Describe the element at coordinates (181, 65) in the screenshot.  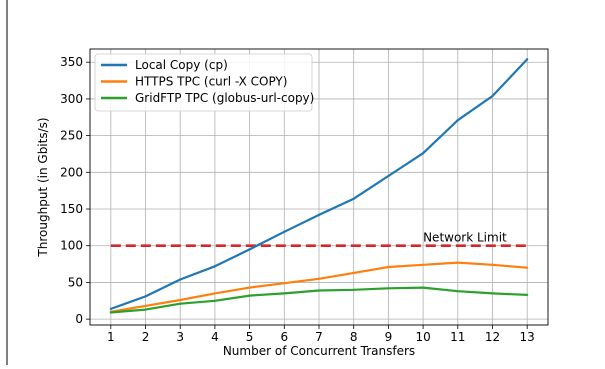
I see `legend-entry: Local Copy (cp)` at that location.